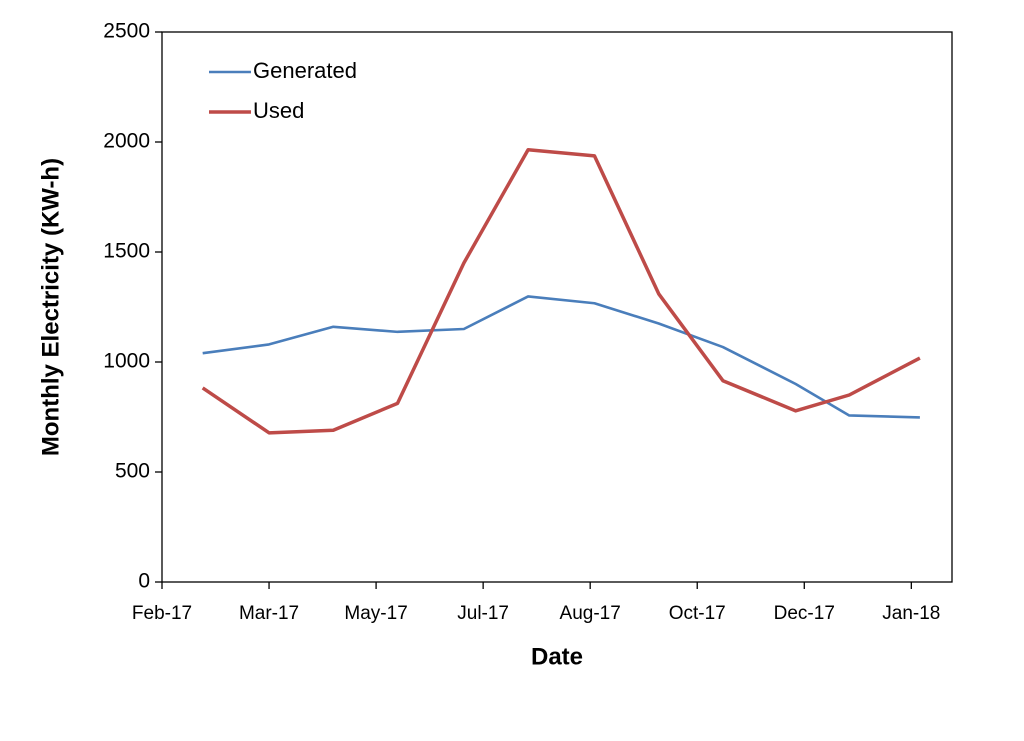  Describe the element at coordinates (126, 141) in the screenshot. I see `y-tick-label: 2000` at that location.